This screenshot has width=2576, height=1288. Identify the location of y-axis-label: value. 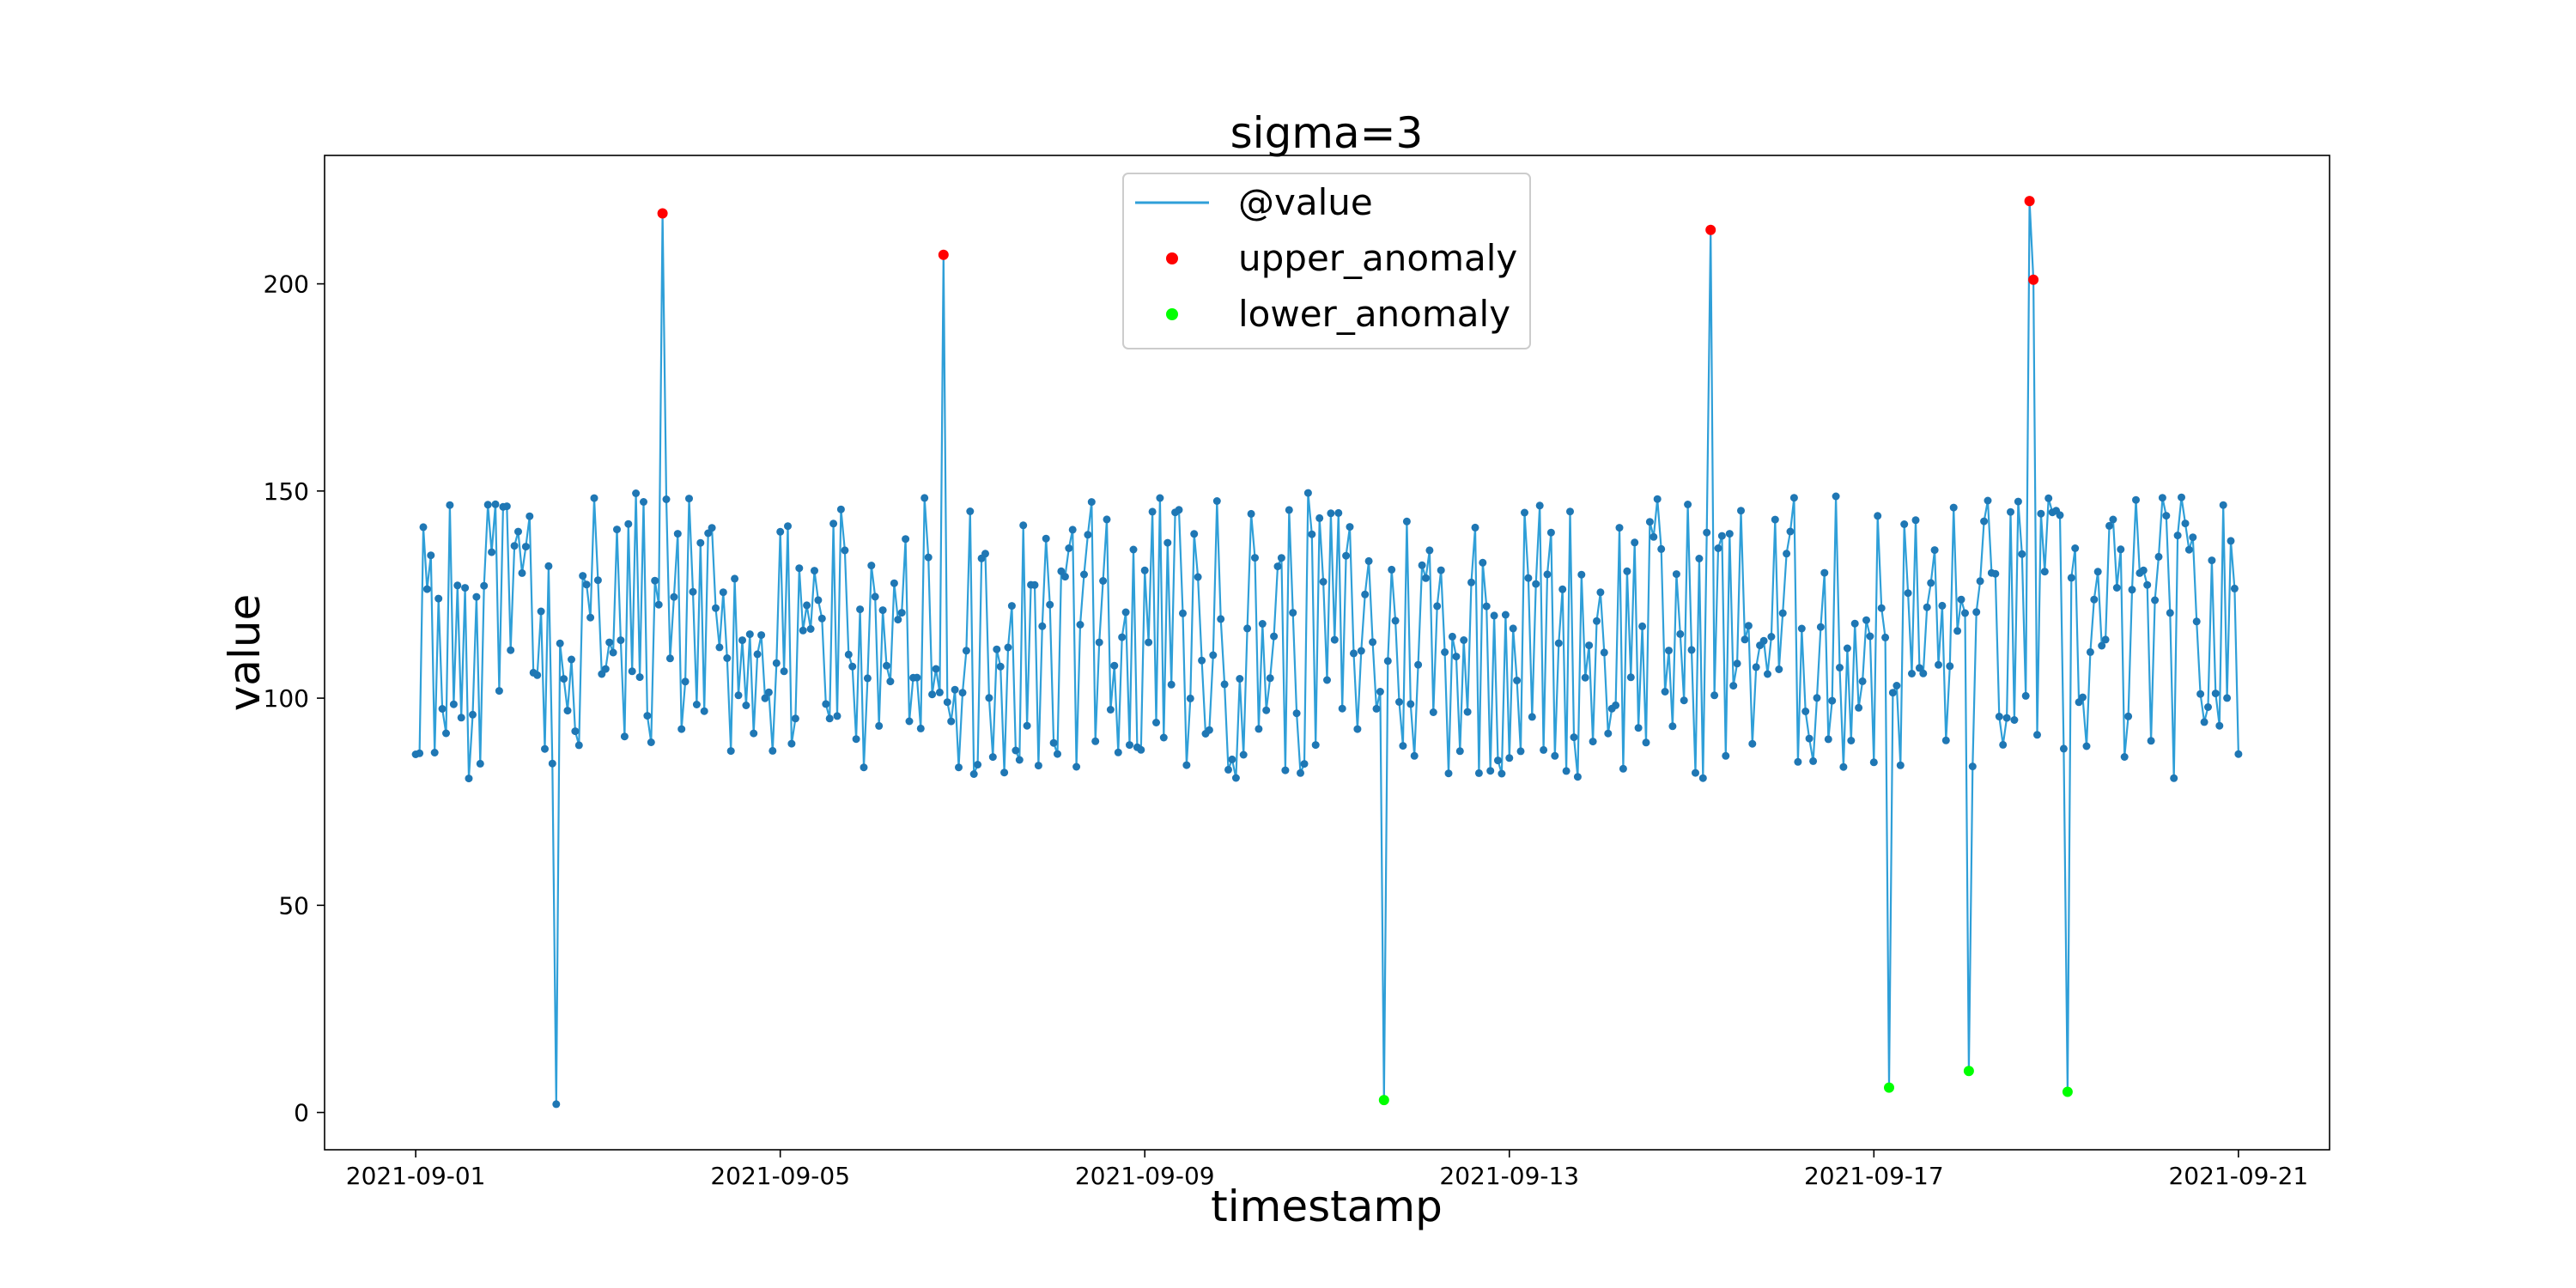
(245, 653).